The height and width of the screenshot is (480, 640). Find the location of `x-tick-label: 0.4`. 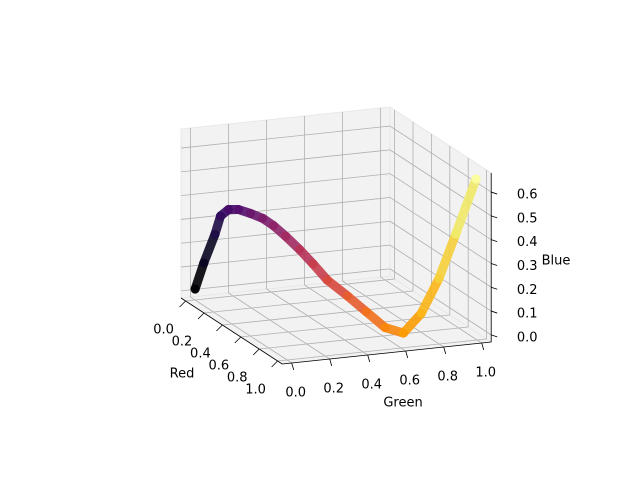

x-tick-label: 0.4 is located at coordinates (200, 354).